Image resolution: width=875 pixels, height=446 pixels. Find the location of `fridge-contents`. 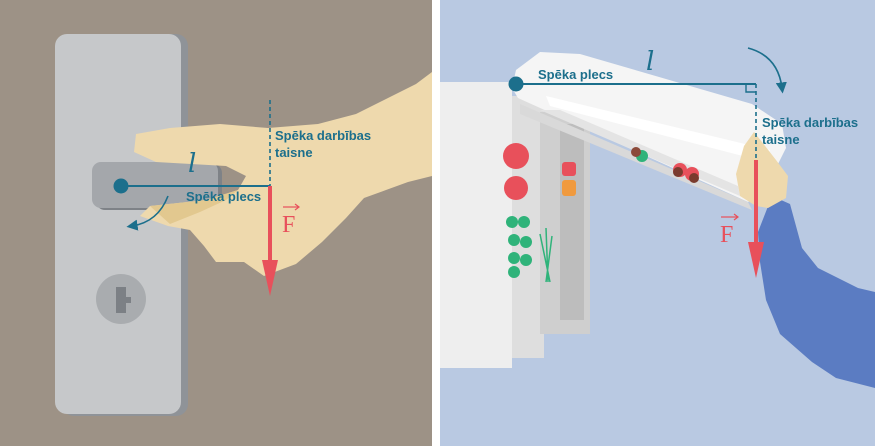

fridge-contents is located at coordinates (539, 213).